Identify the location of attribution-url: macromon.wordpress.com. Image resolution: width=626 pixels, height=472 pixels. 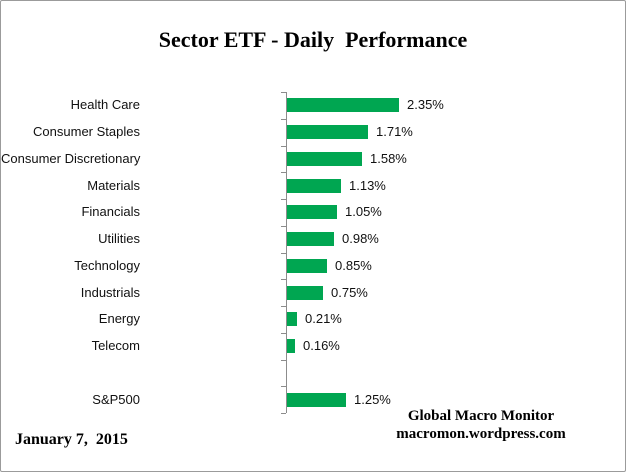
(481, 434).